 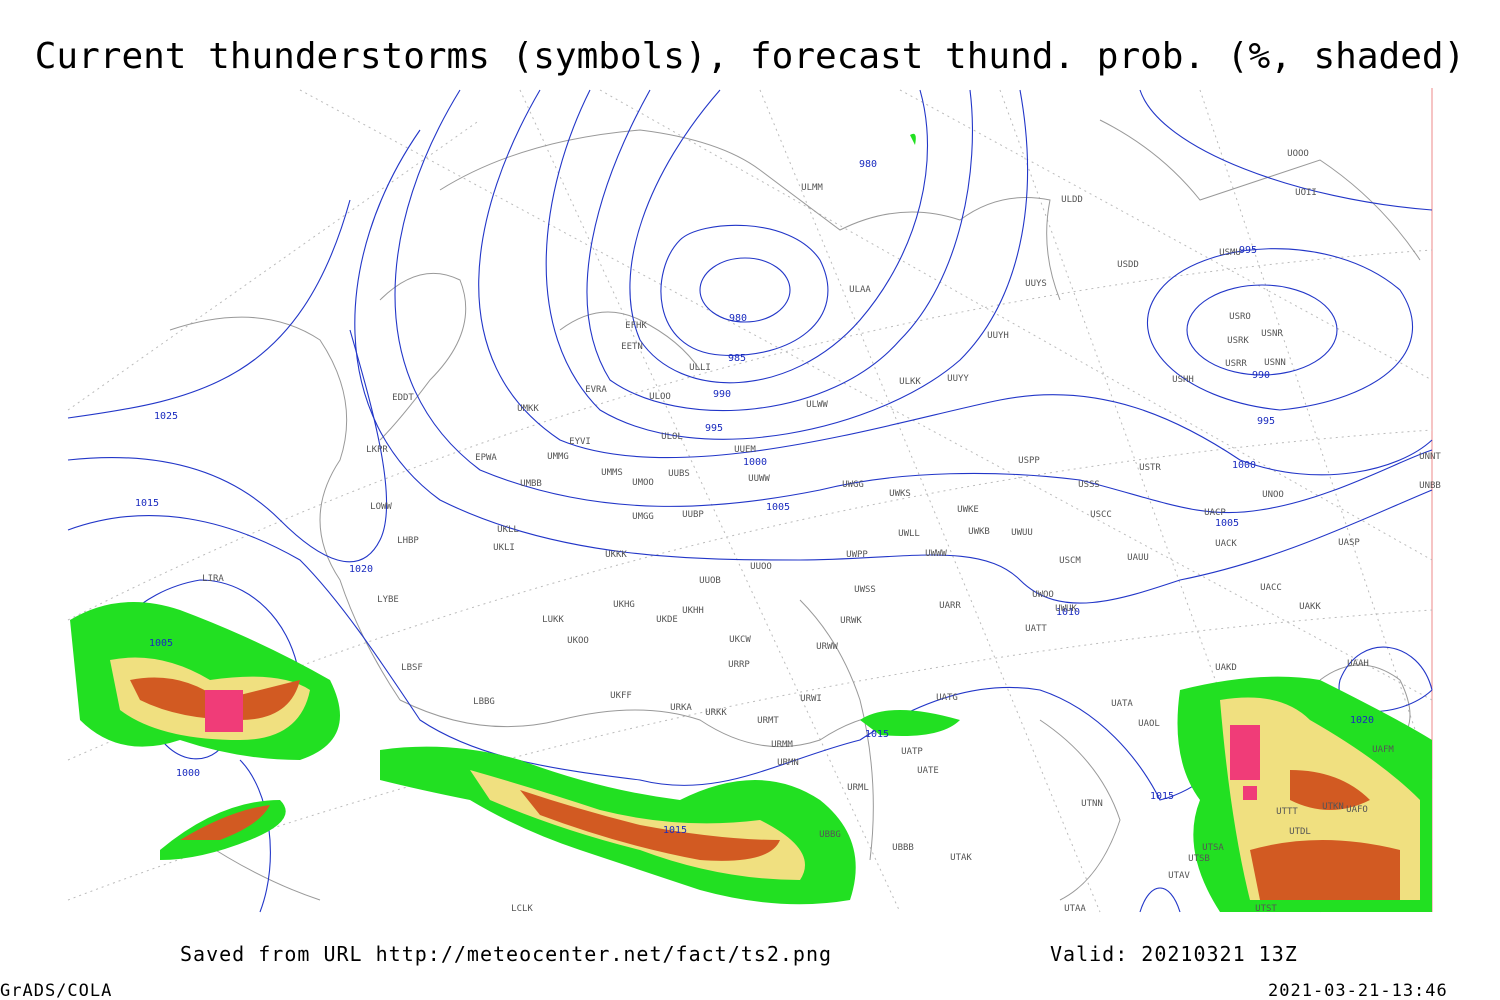 What do you see at coordinates (961, 858) in the screenshot?
I see `station-label: UTAK` at bounding box center [961, 858].